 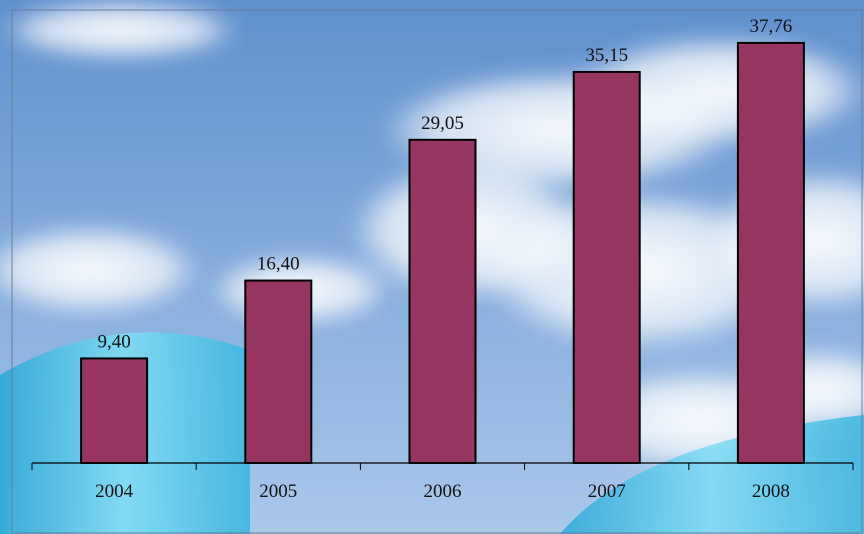 What do you see at coordinates (607, 491) in the screenshot?
I see `x-tick-label-2007: 2007` at bounding box center [607, 491].